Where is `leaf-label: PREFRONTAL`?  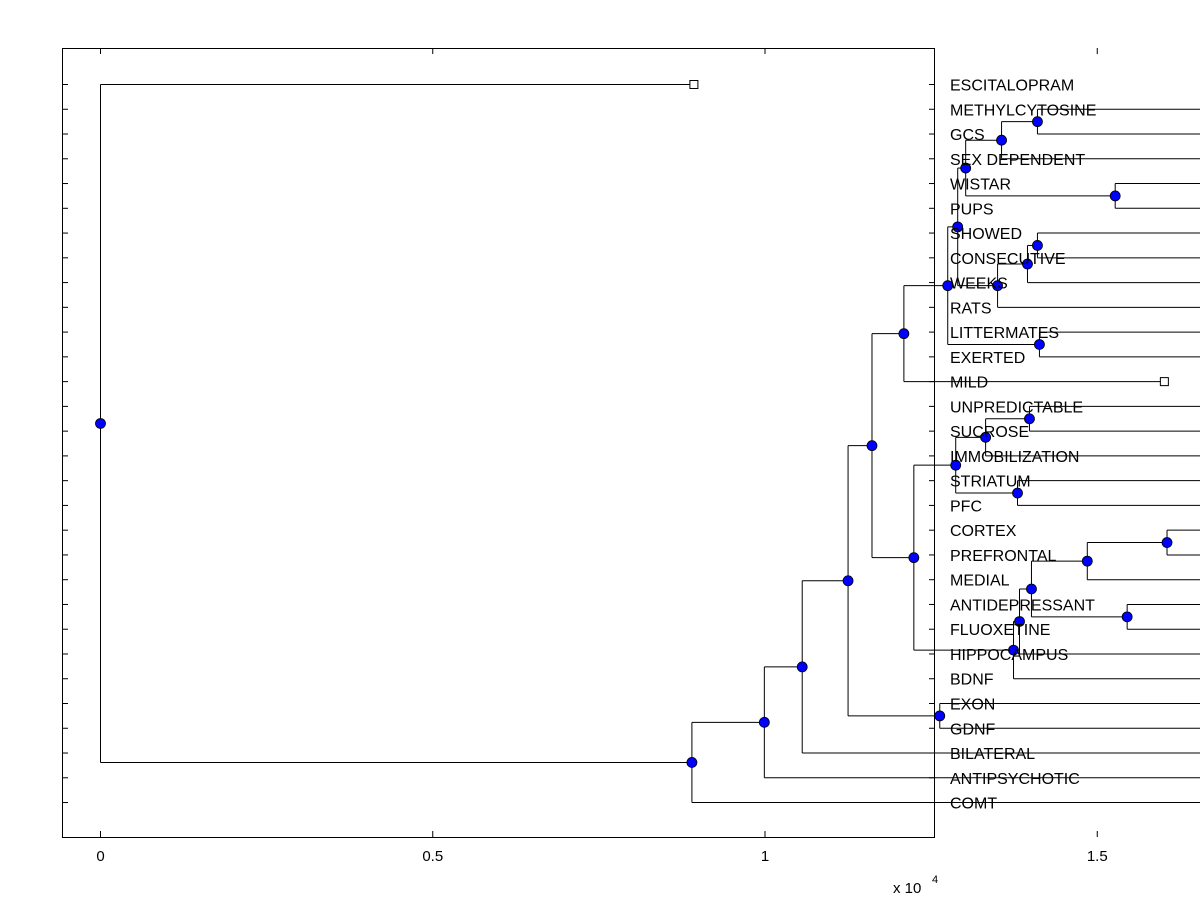
leaf-label: PREFRONTAL is located at coordinates (1003, 556).